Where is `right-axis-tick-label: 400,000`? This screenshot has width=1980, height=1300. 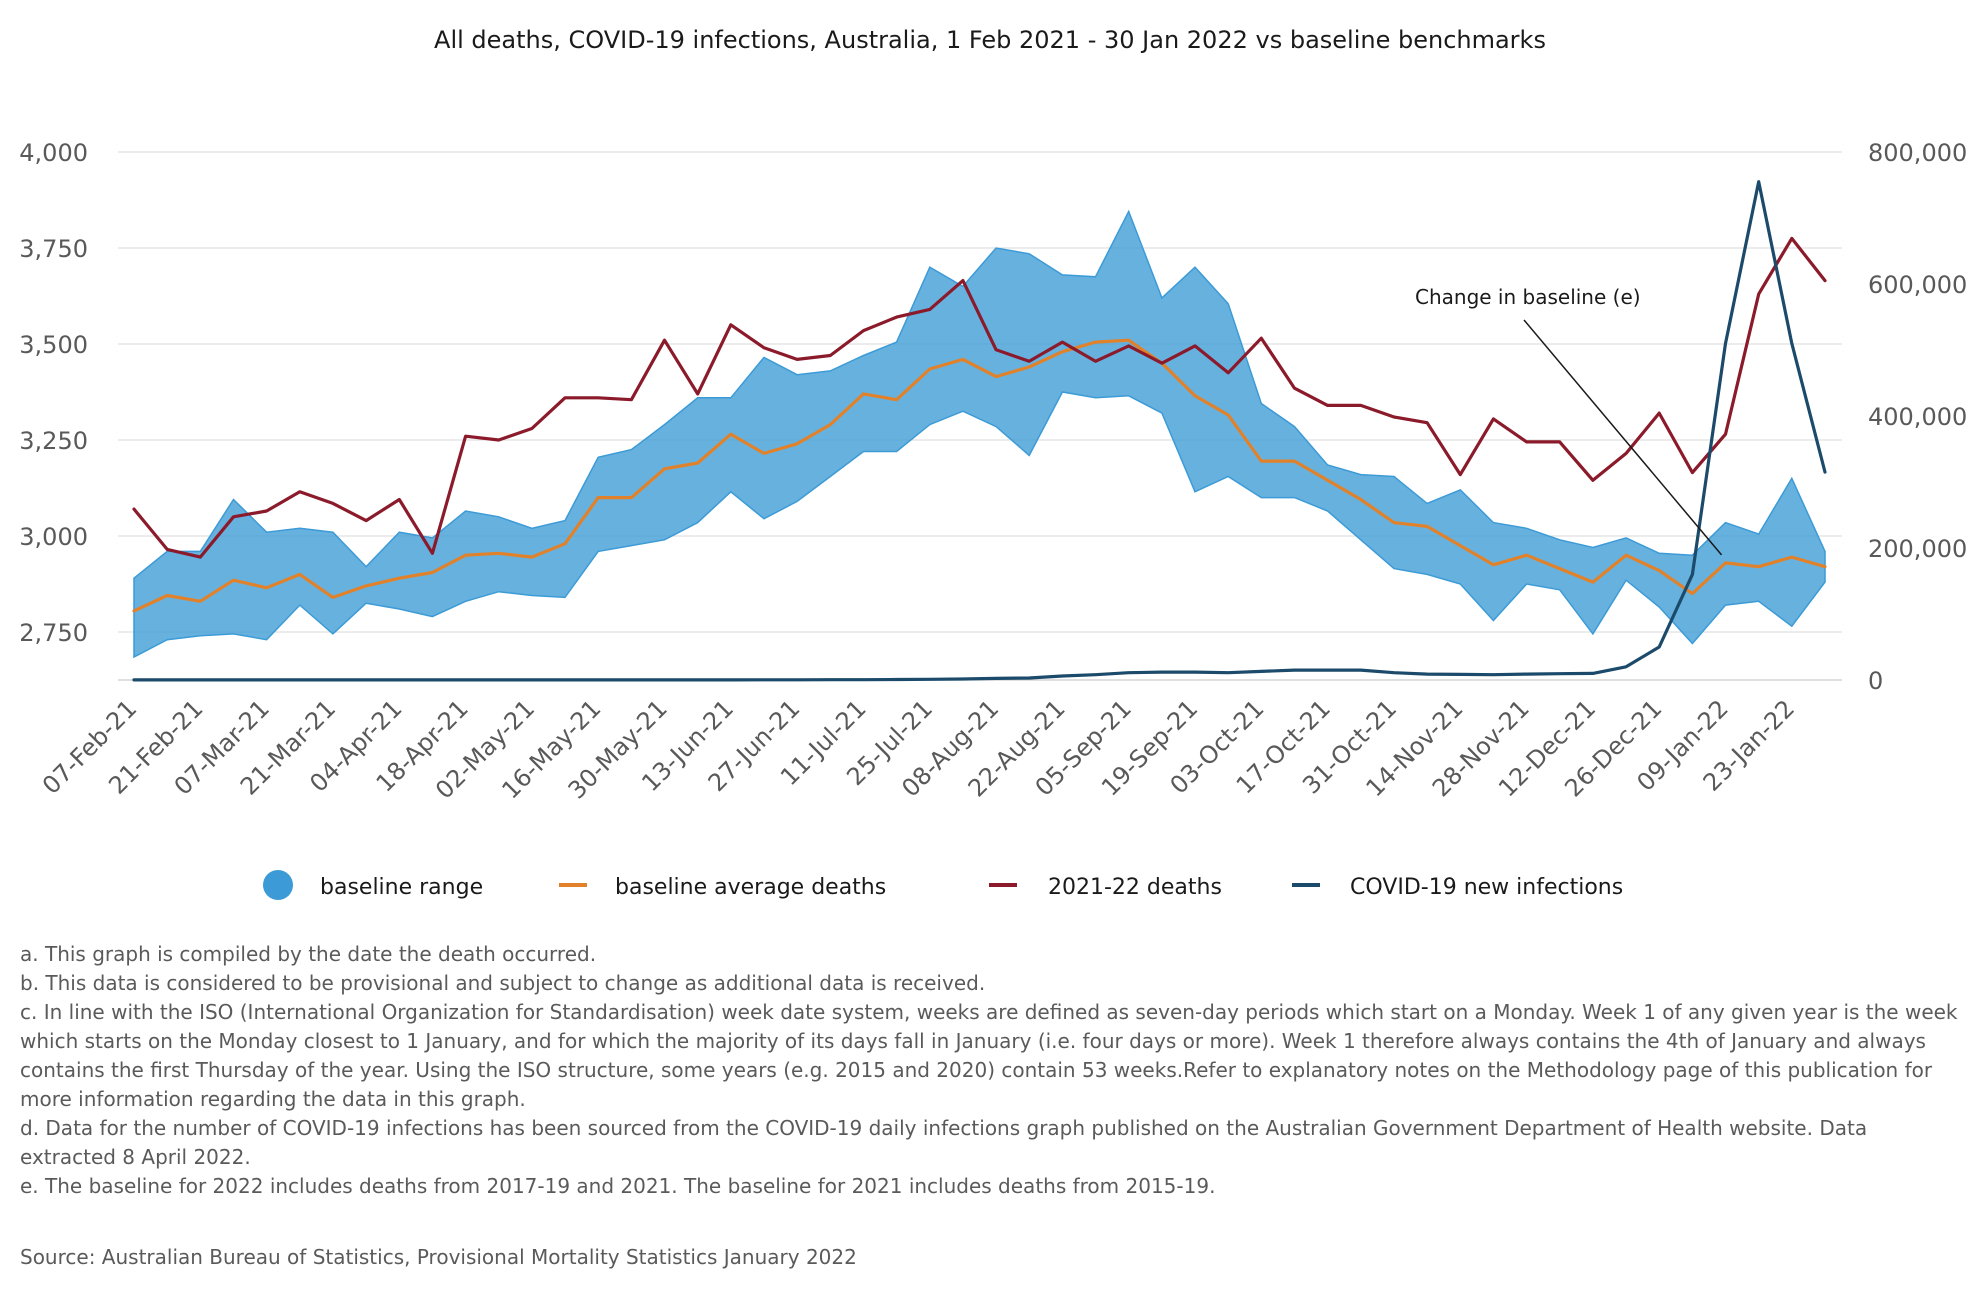
right-axis-tick-label: 400,000 is located at coordinates (1917, 417).